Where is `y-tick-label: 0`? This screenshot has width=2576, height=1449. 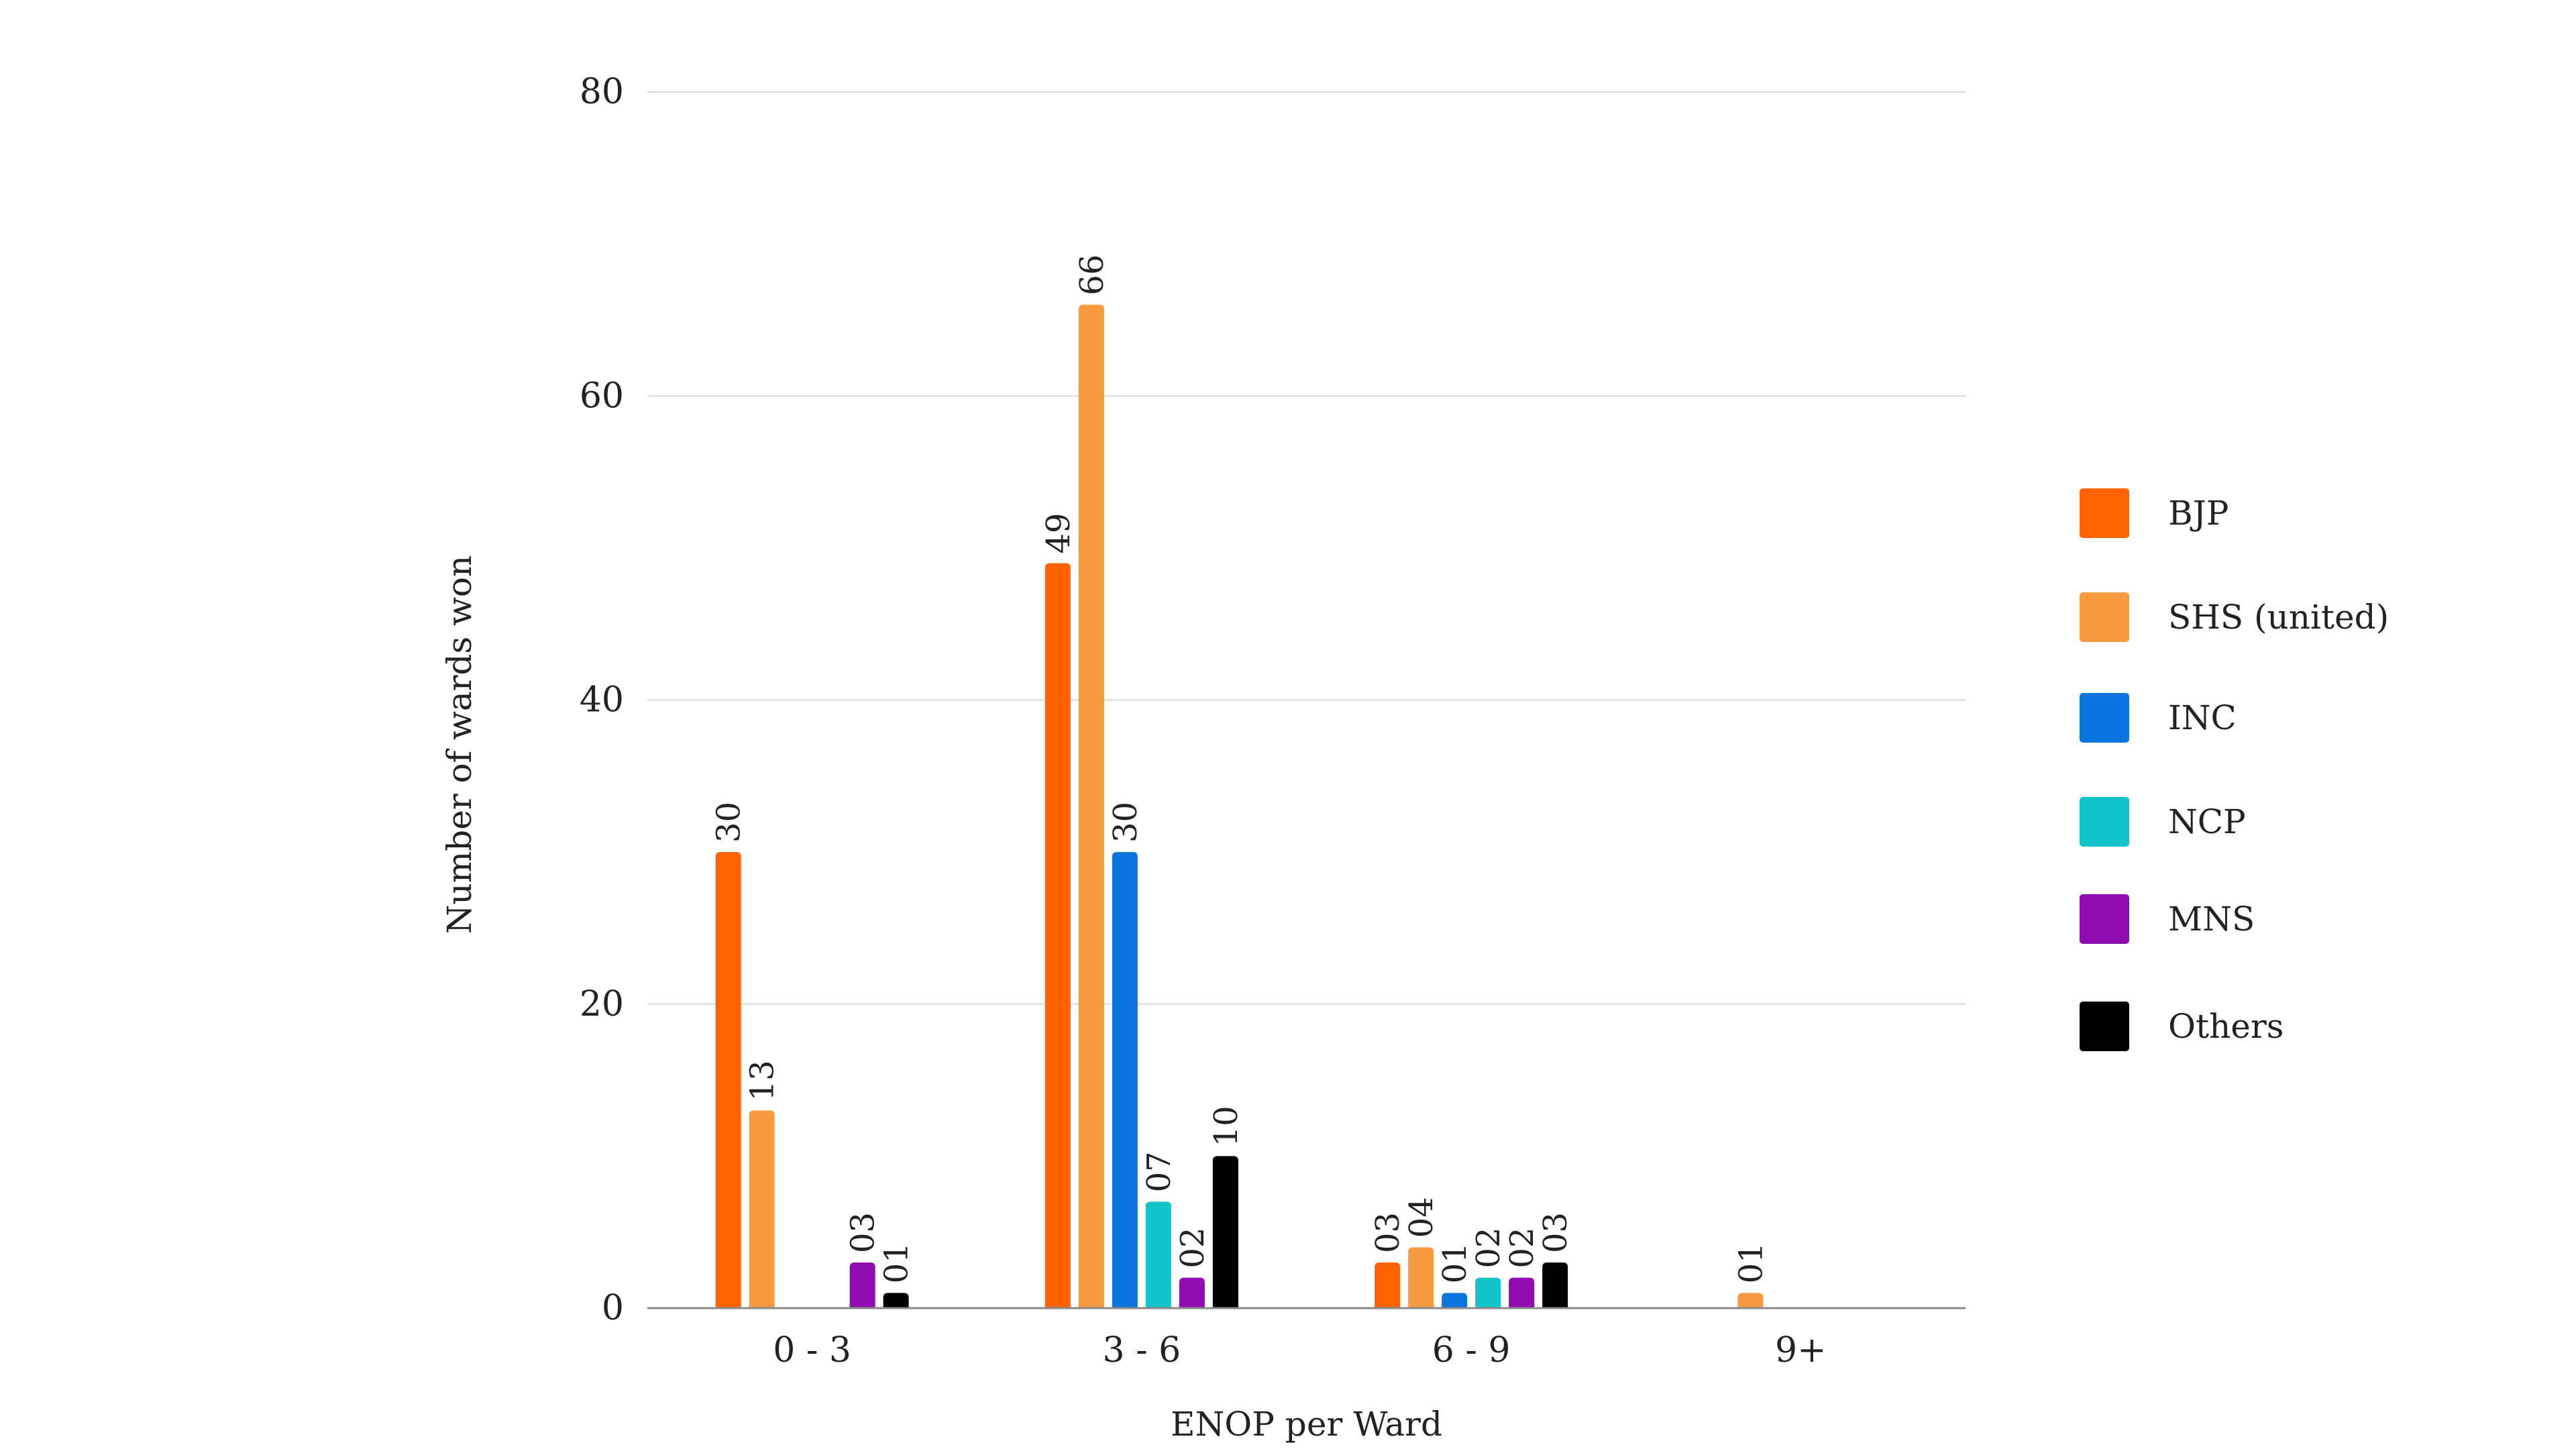
y-tick-label: 0 is located at coordinates (613, 1308).